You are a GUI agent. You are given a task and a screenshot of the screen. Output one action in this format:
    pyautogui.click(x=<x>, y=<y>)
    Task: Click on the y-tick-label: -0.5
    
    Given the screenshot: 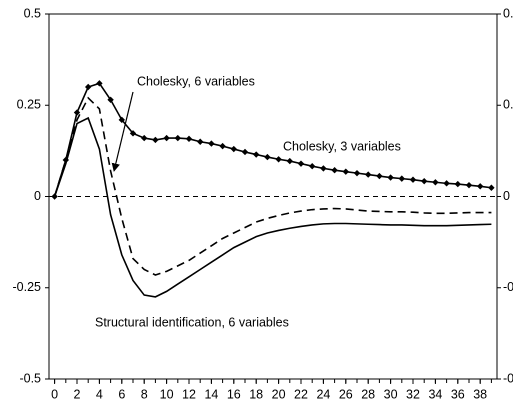 What is the action you would take?
    pyautogui.click(x=30, y=378)
    